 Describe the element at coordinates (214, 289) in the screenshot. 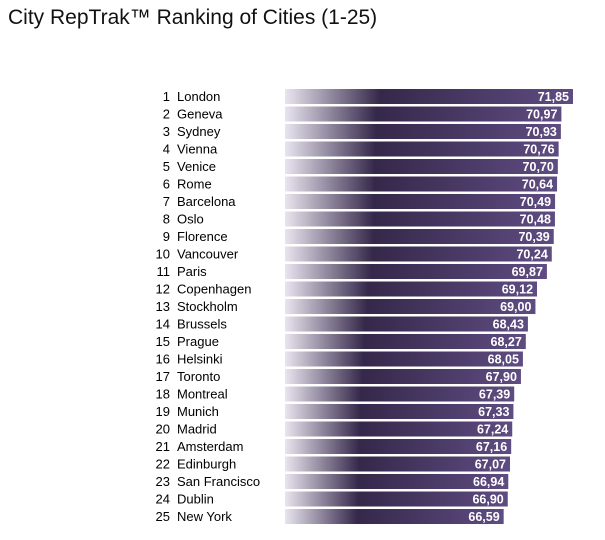

I see `city-label: Copenhagen` at that location.